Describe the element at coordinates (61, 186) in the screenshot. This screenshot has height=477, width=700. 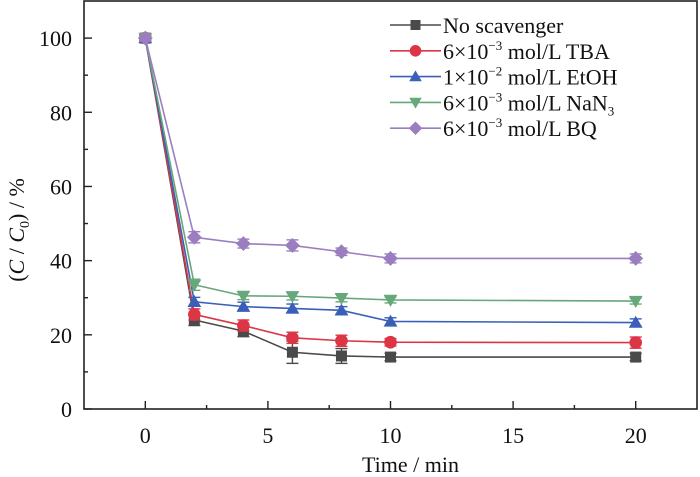
I see `y-tick-label: 60` at that location.